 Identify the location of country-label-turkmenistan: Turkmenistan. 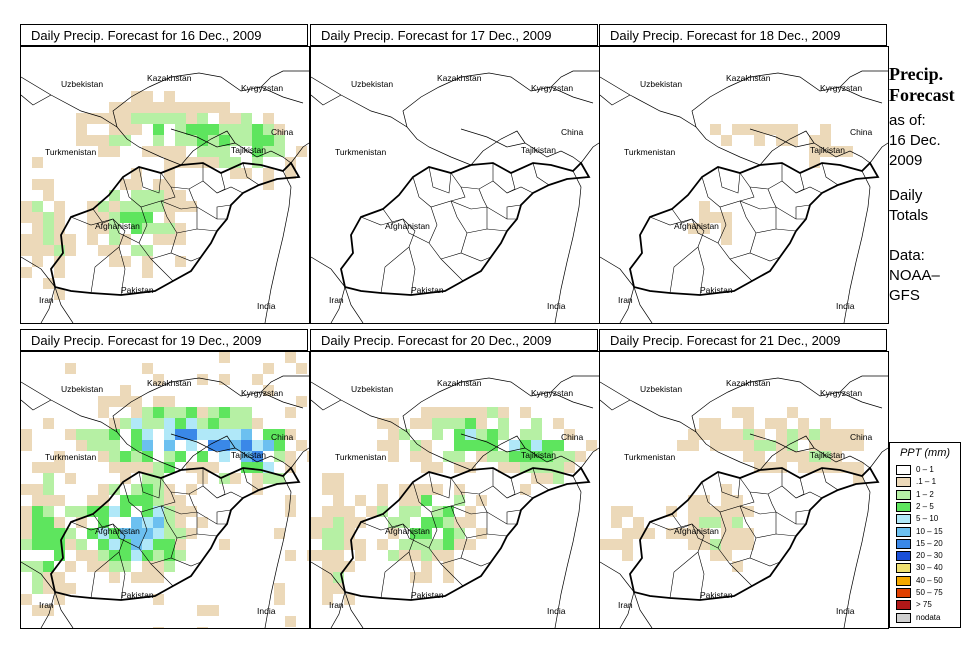
(649, 457).